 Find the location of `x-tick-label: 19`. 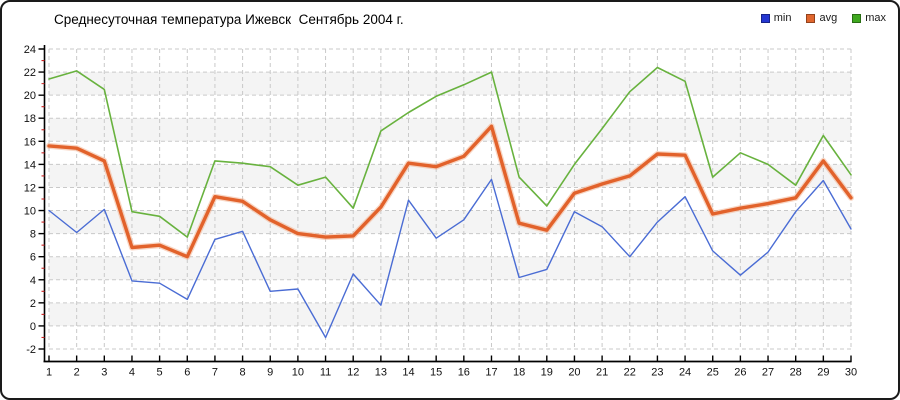

x-tick-label: 19 is located at coordinates (547, 373).